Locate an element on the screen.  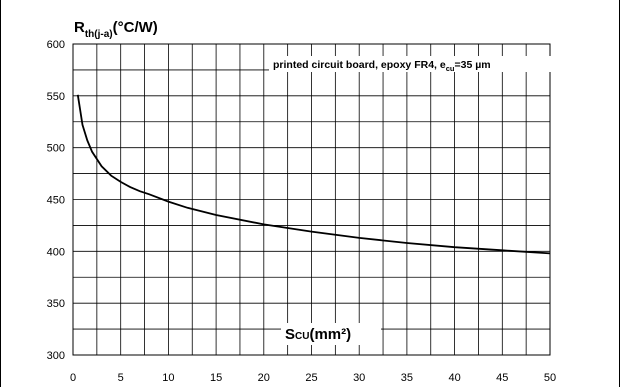
y-axis-label-background is located at coordinates (136, 27).